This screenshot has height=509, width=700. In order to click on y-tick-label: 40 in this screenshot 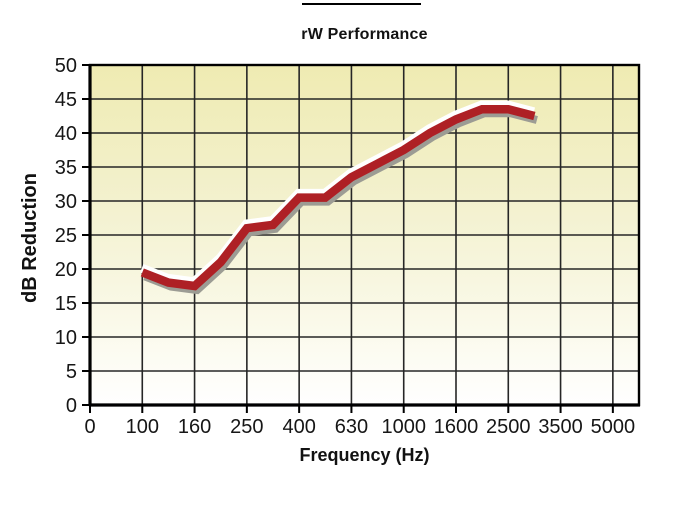, I will do `click(66, 134)`.